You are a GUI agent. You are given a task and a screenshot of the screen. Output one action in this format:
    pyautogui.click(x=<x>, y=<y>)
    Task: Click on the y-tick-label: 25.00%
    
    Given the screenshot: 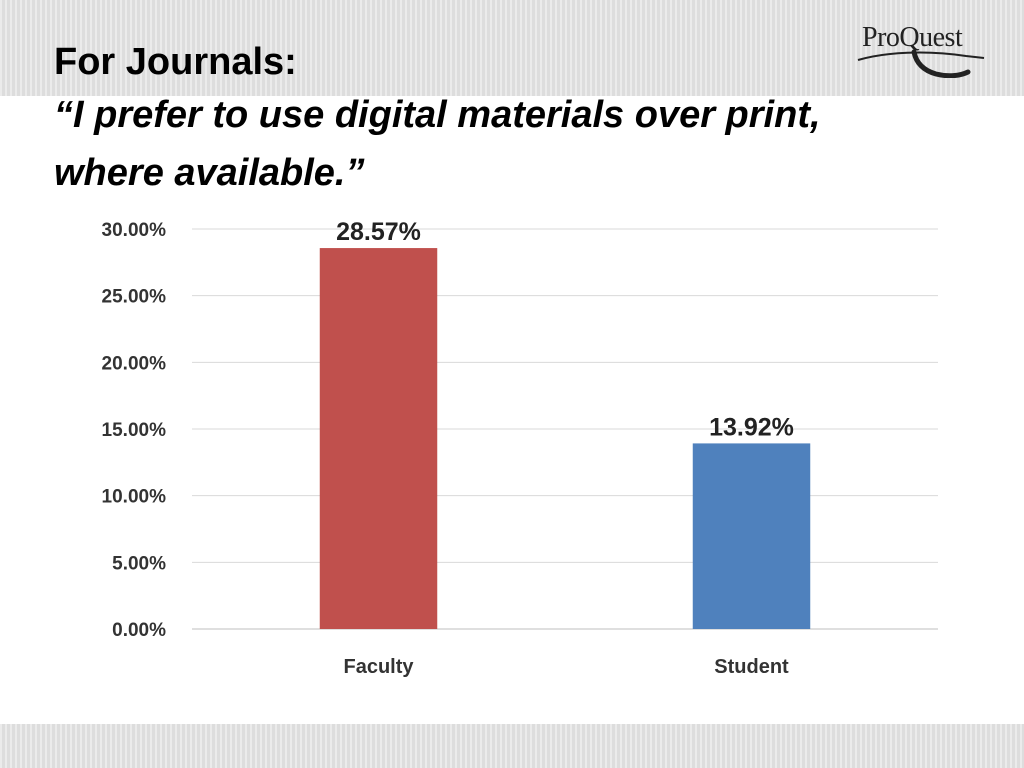 What is the action you would take?
    pyautogui.click(x=134, y=297)
    